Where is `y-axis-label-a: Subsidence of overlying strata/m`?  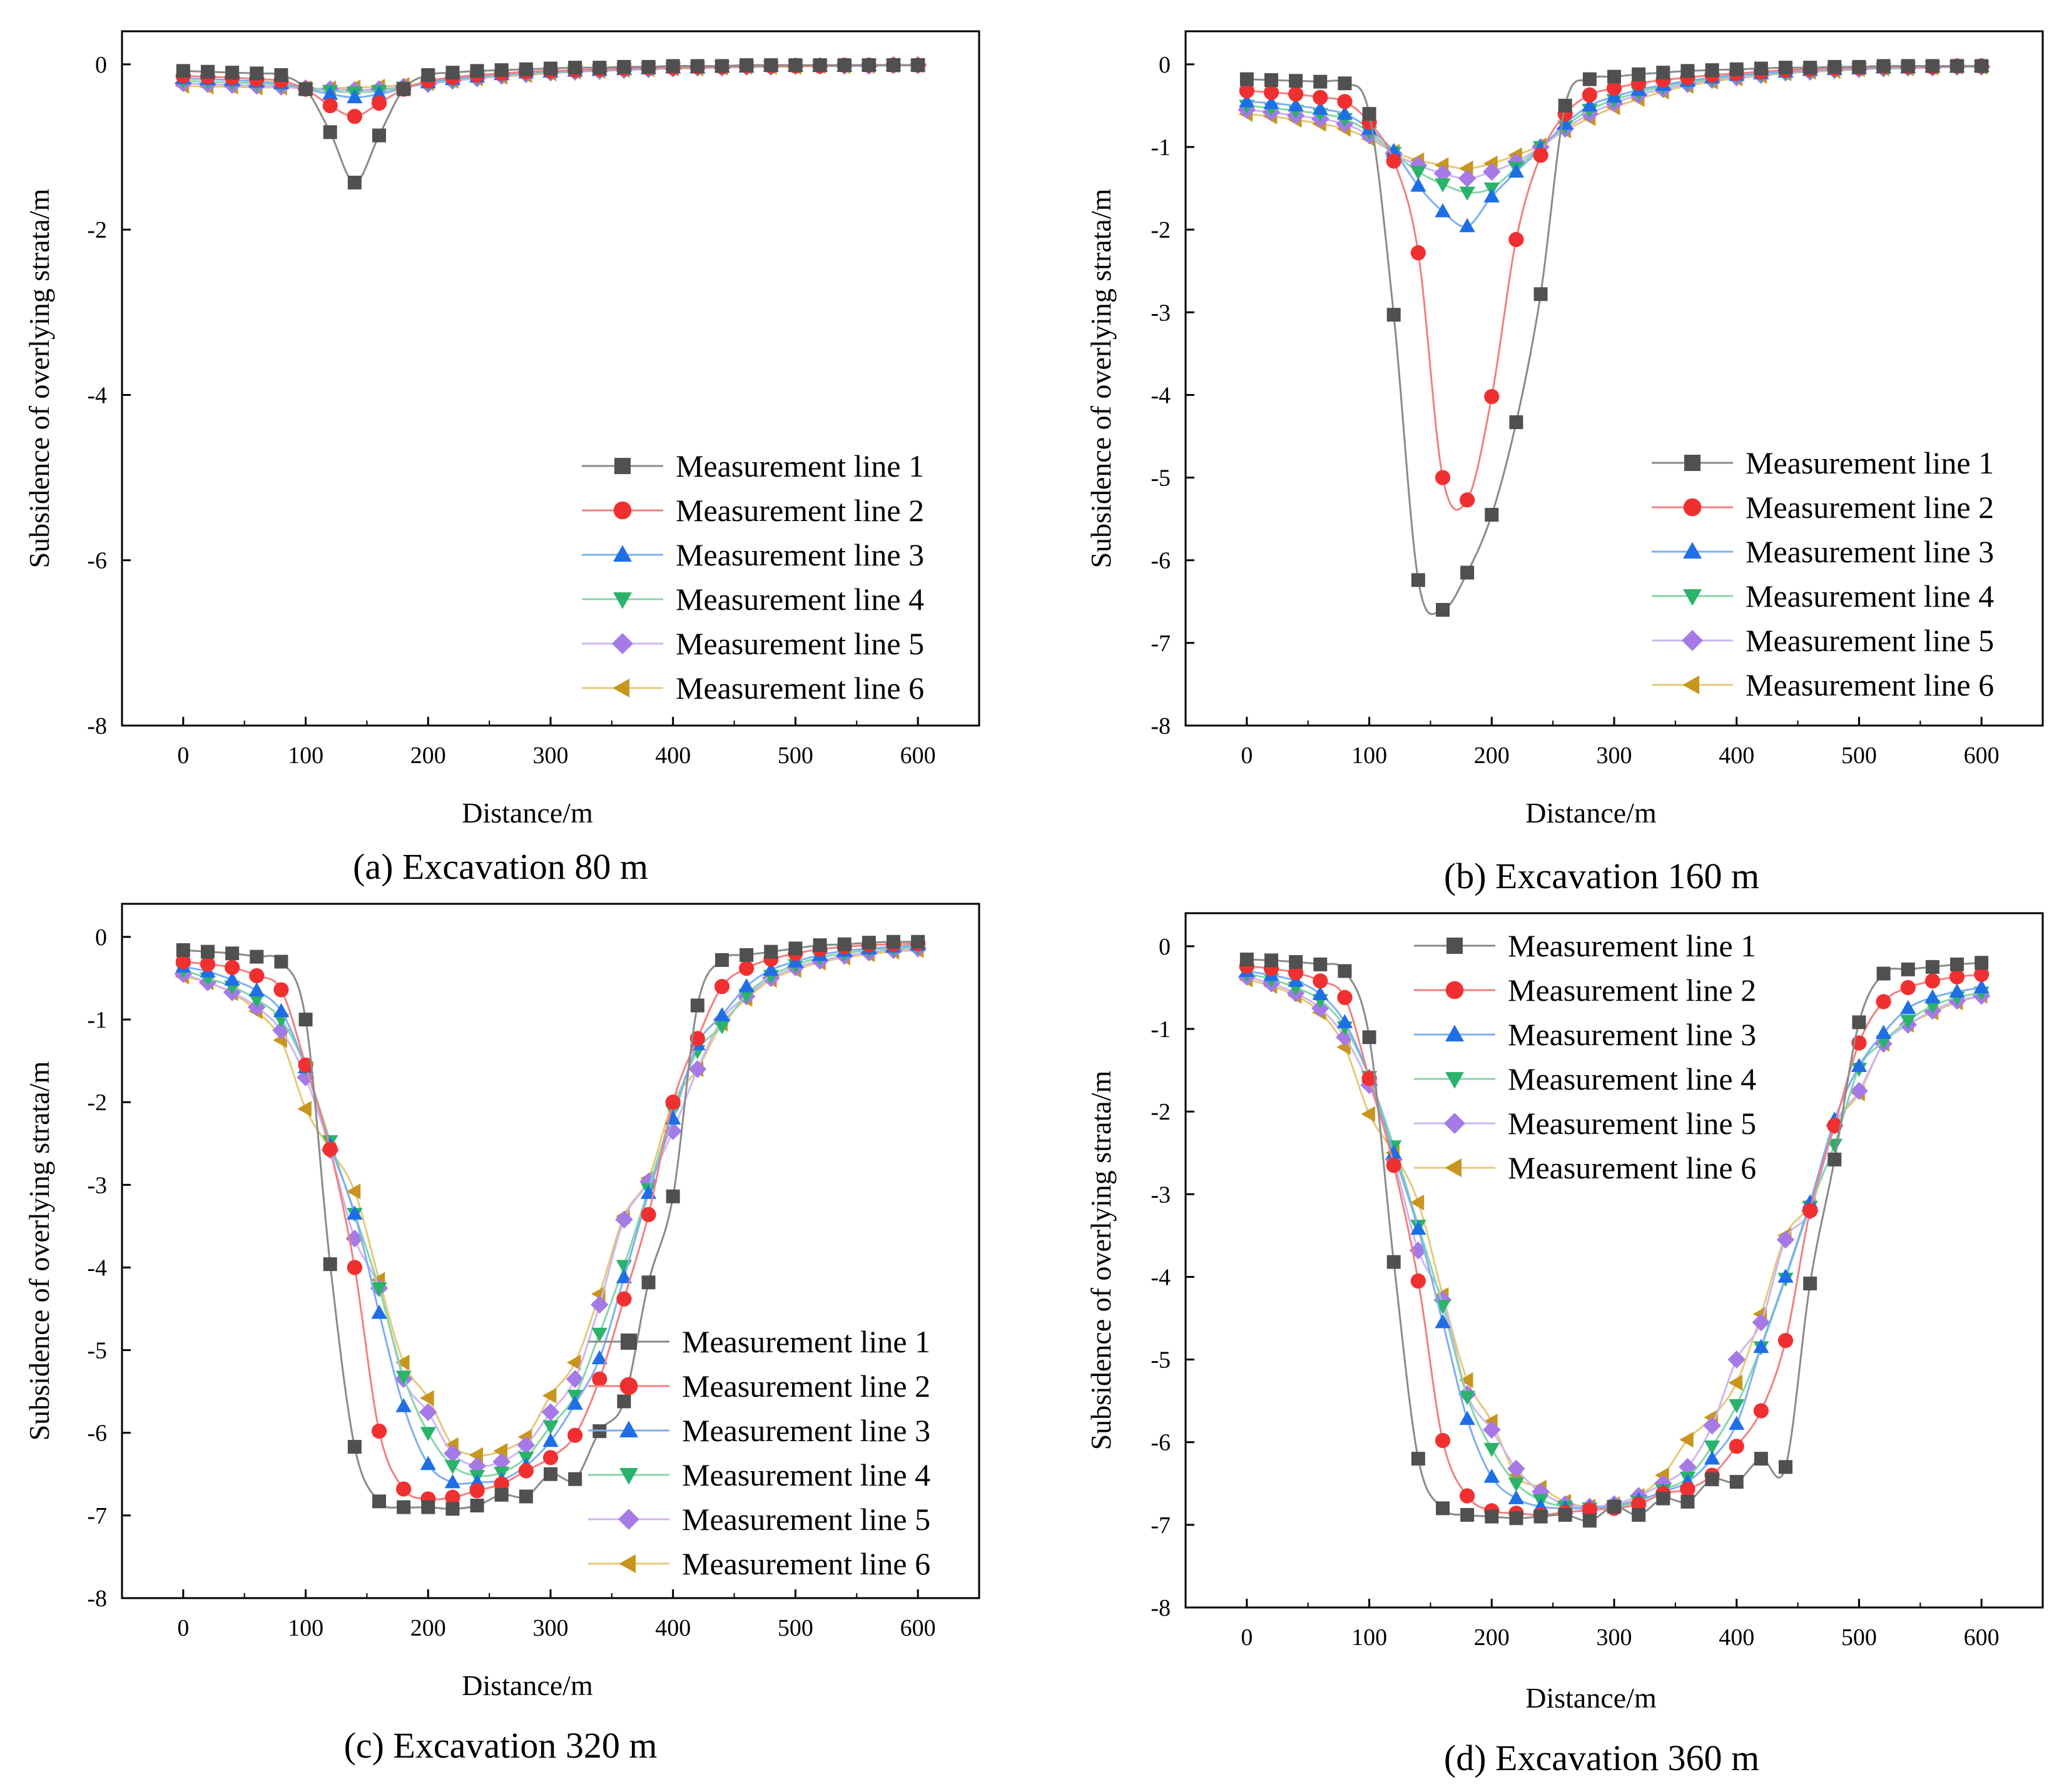
y-axis-label-a: Subsidence of overlying strata/m is located at coordinates (39, 378).